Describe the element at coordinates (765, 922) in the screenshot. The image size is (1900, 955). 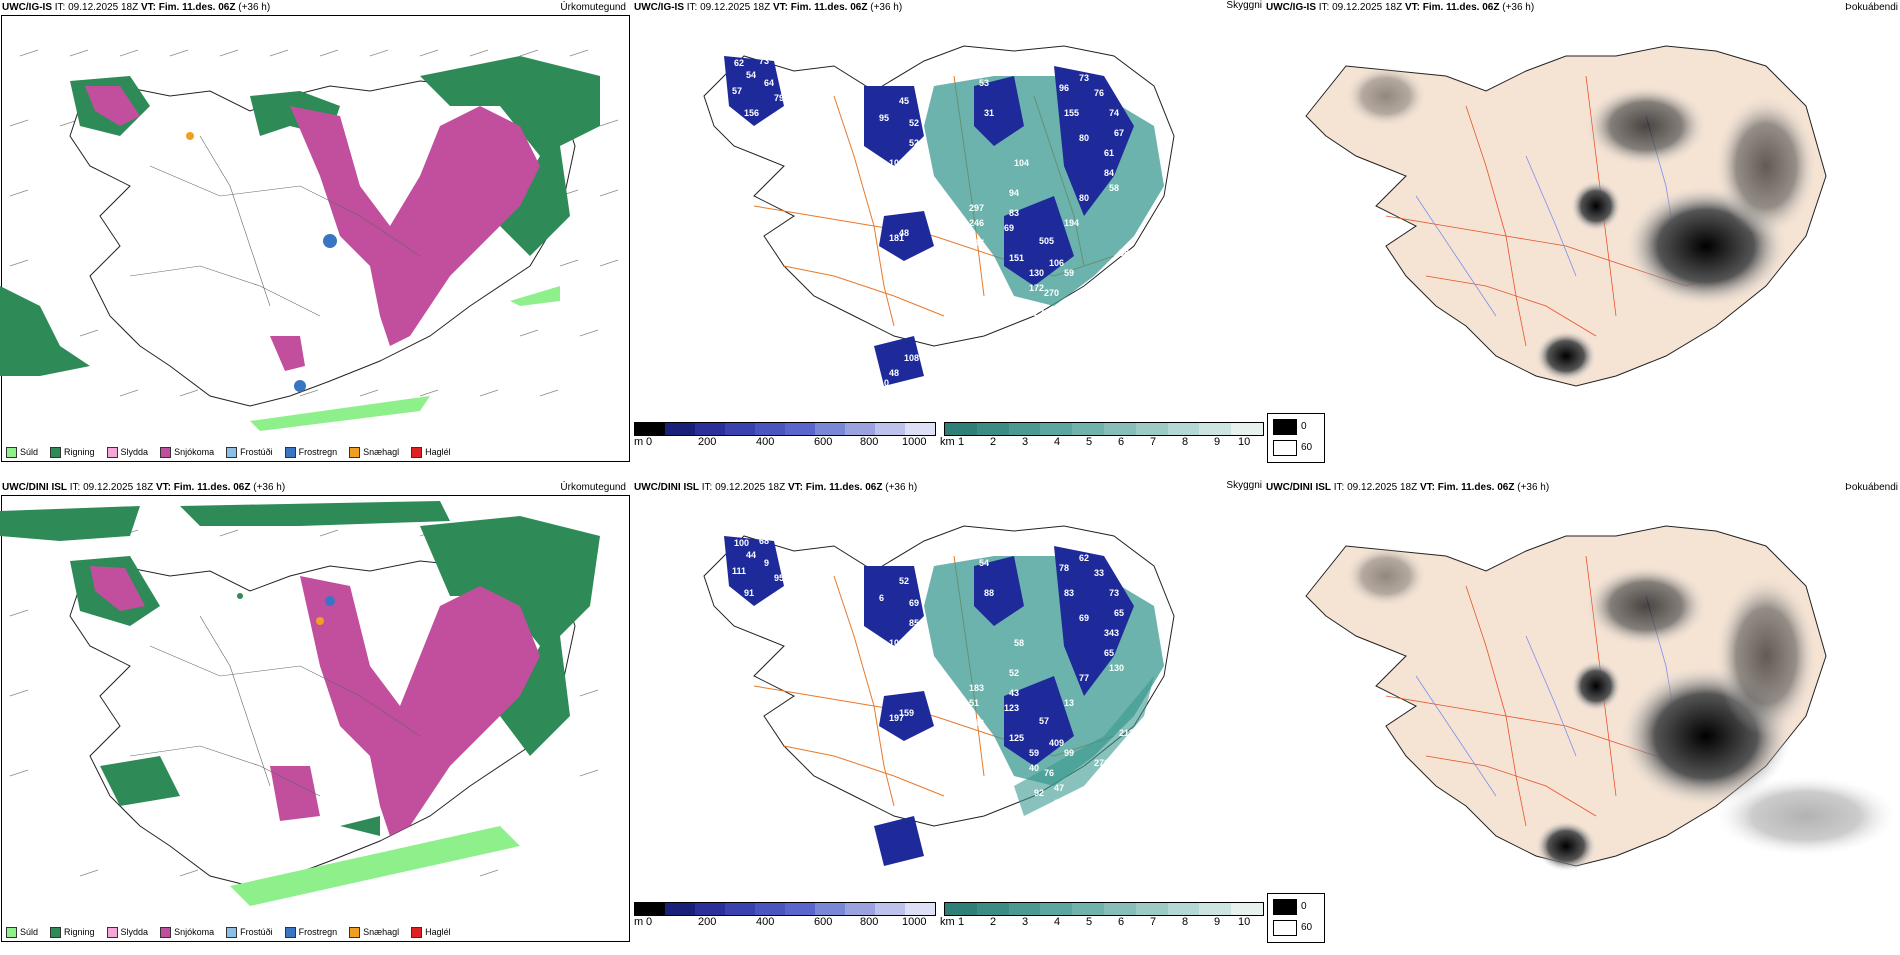
I see `height-tick: 400` at that location.